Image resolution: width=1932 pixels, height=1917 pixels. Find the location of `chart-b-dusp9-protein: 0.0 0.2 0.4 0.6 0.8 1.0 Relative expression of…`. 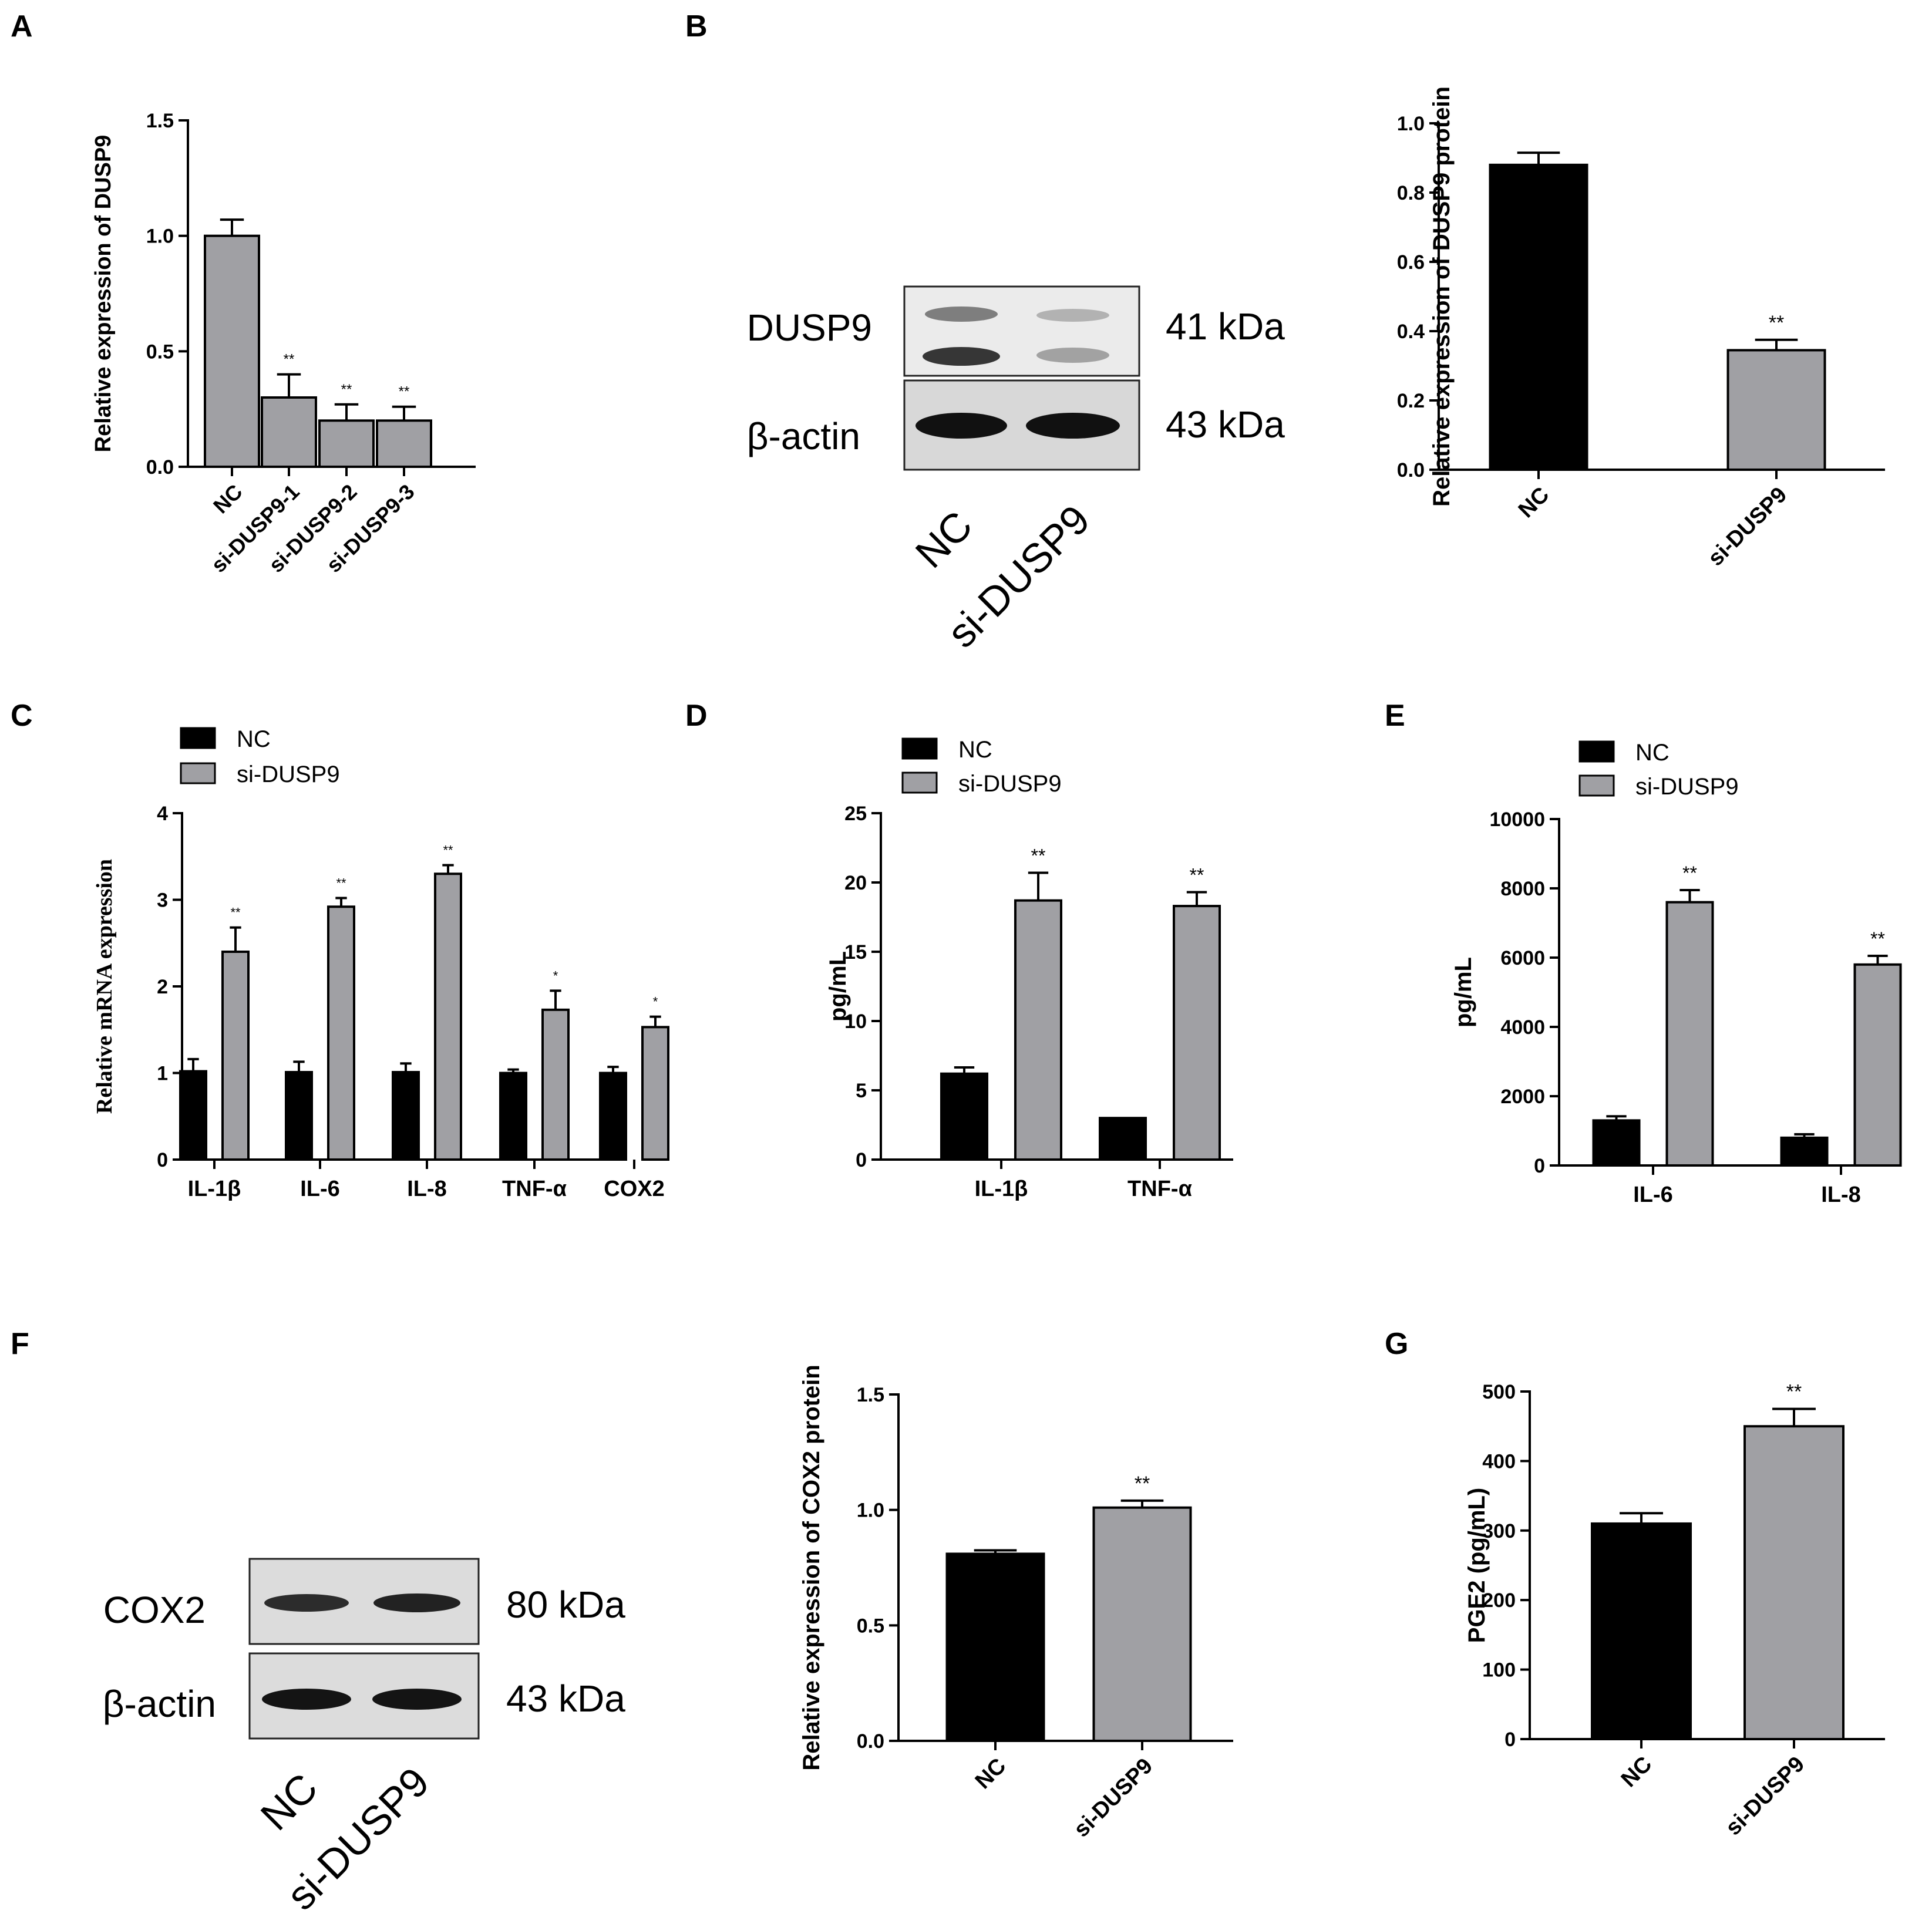

chart-b-dusp9-protein: 0.0 0.2 0.4 0.6 0.8 1.0 Relative expression of… is located at coordinates (1641, 328).